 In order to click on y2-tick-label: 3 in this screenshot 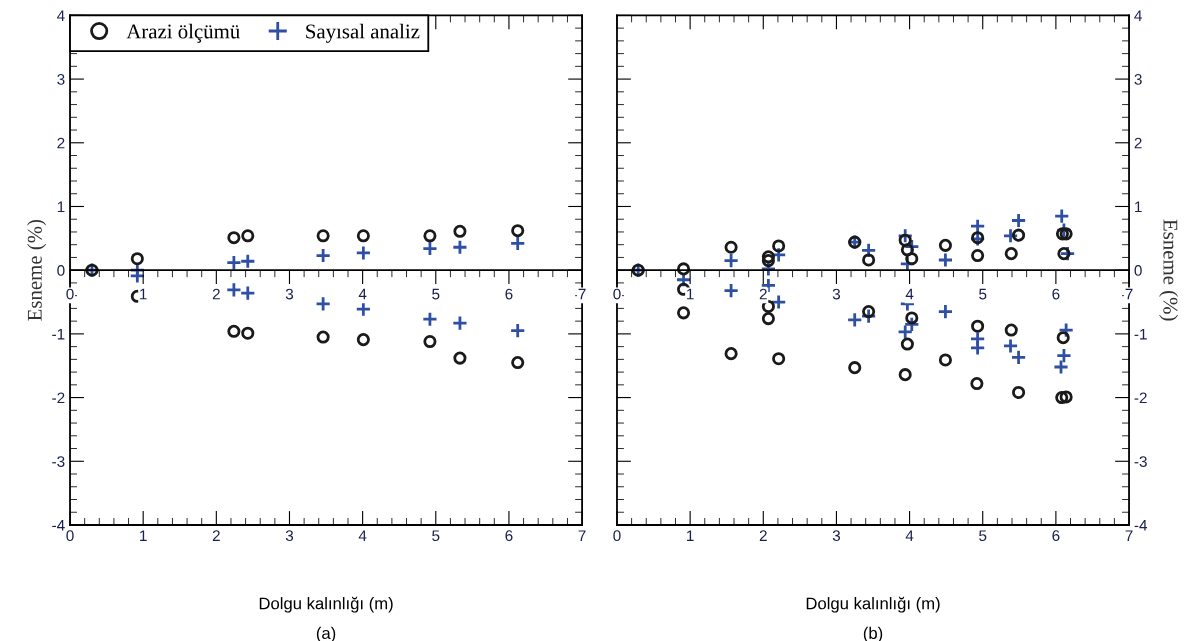, I will do `click(1138, 79)`.